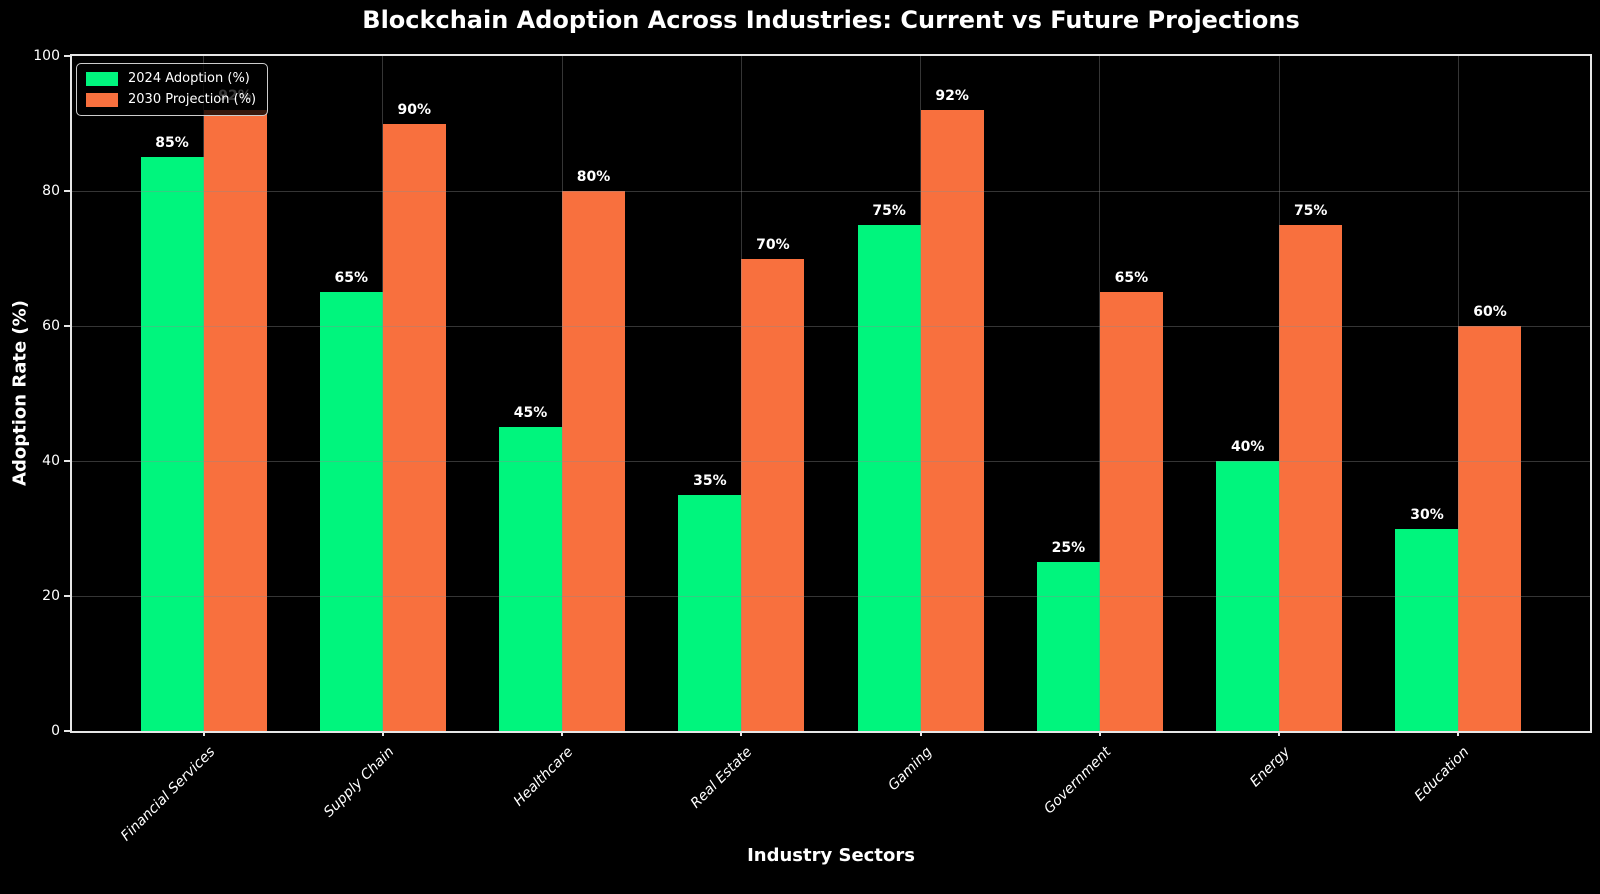 Image resolution: width=1600 pixels, height=894 pixels. Describe the element at coordinates (167, 794) in the screenshot. I see `x-tick-label: Financial Services` at that location.